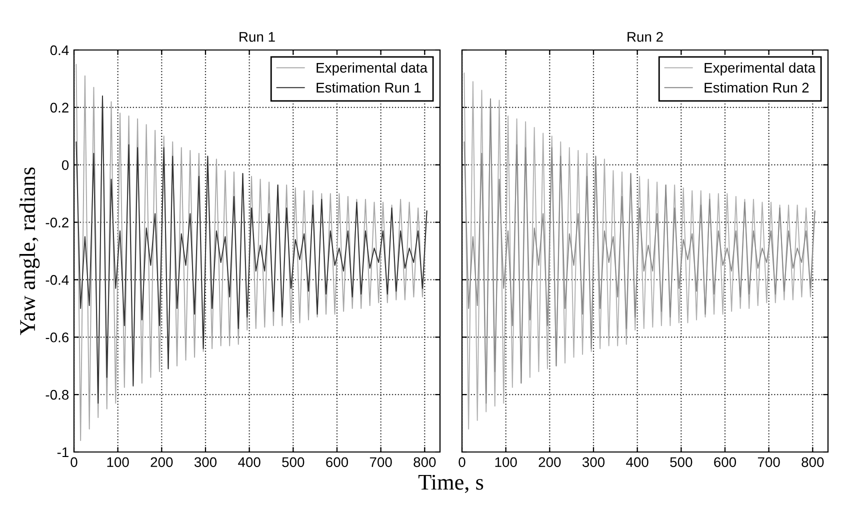 This screenshot has width=841, height=506. What do you see at coordinates (451, 483) in the screenshot?
I see `x-axis-title: Time, s` at bounding box center [451, 483].